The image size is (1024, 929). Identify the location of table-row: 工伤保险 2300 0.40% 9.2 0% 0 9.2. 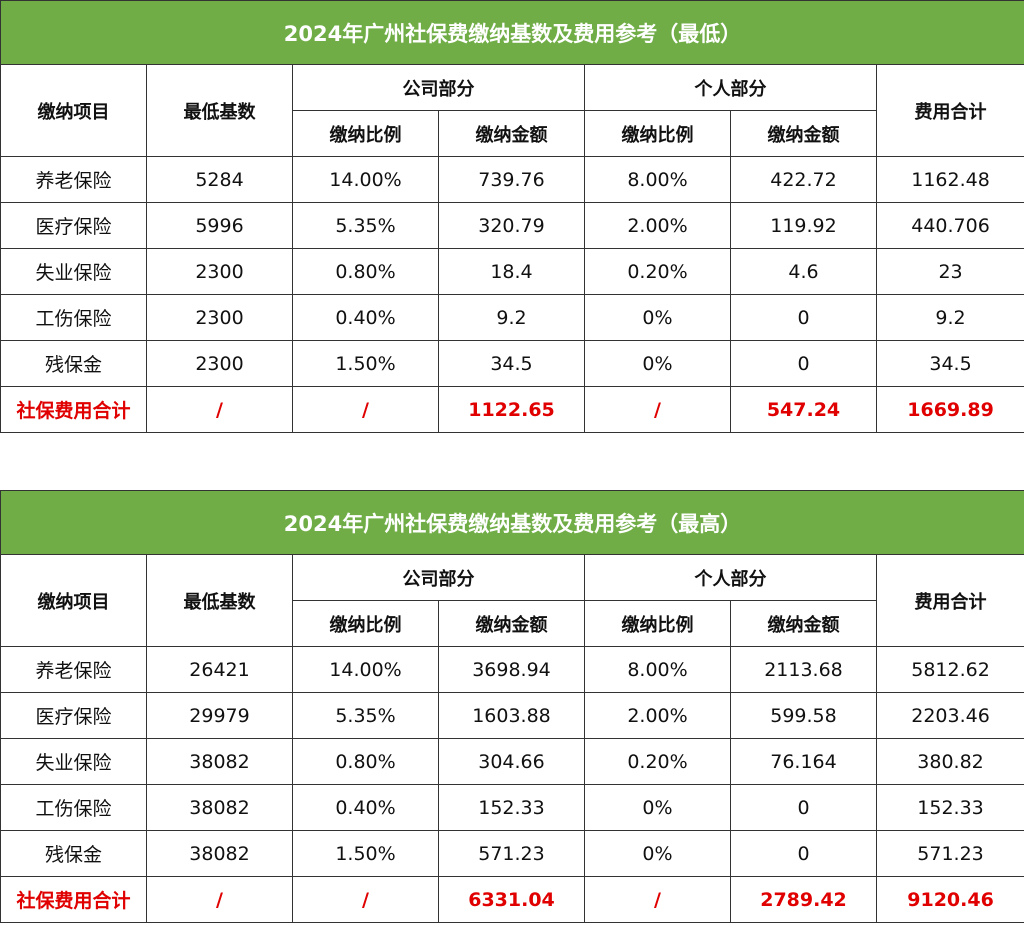
(512, 317).